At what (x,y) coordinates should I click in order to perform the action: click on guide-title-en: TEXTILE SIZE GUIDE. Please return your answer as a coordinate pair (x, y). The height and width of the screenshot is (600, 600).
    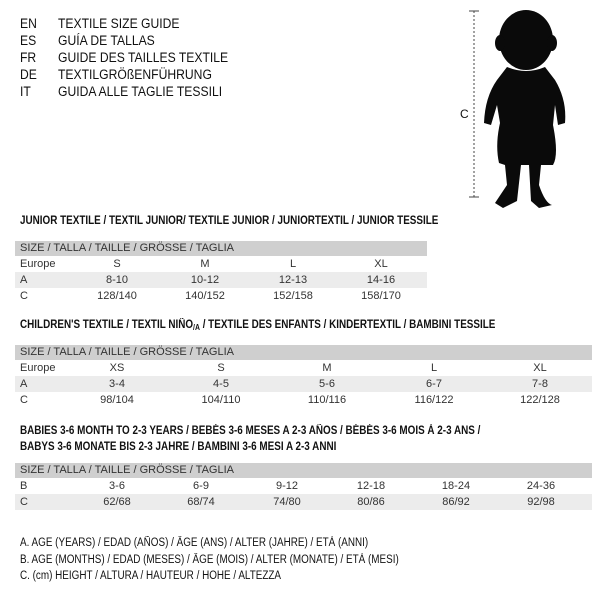
    Looking at the image, I should click on (119, 23).